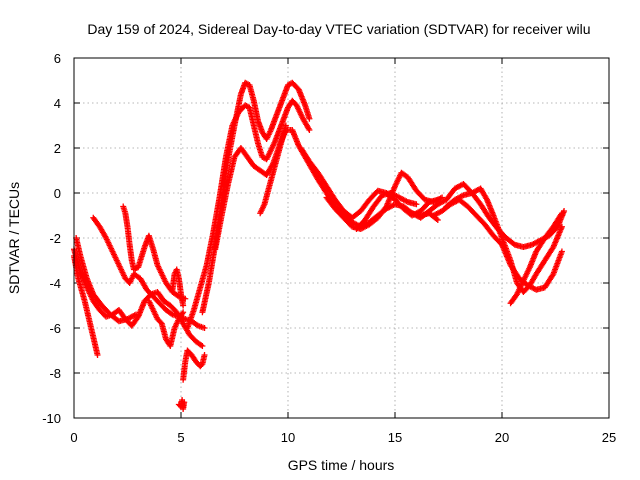  Describe the element at coordinates (57, 58) in the screenshot. I see `y-tick-label: 6` at that location.